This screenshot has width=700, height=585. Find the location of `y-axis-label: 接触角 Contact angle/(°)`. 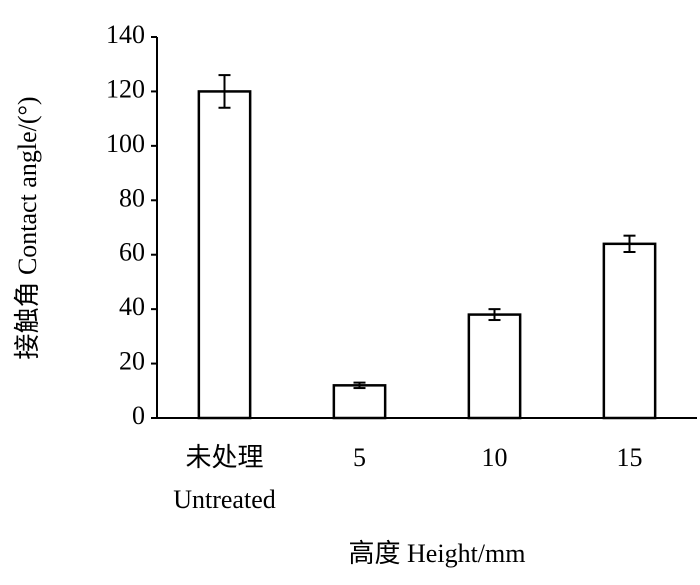

y-axis-label: 接触角 Contact angle/(°) is located at coordinates (27, 227).